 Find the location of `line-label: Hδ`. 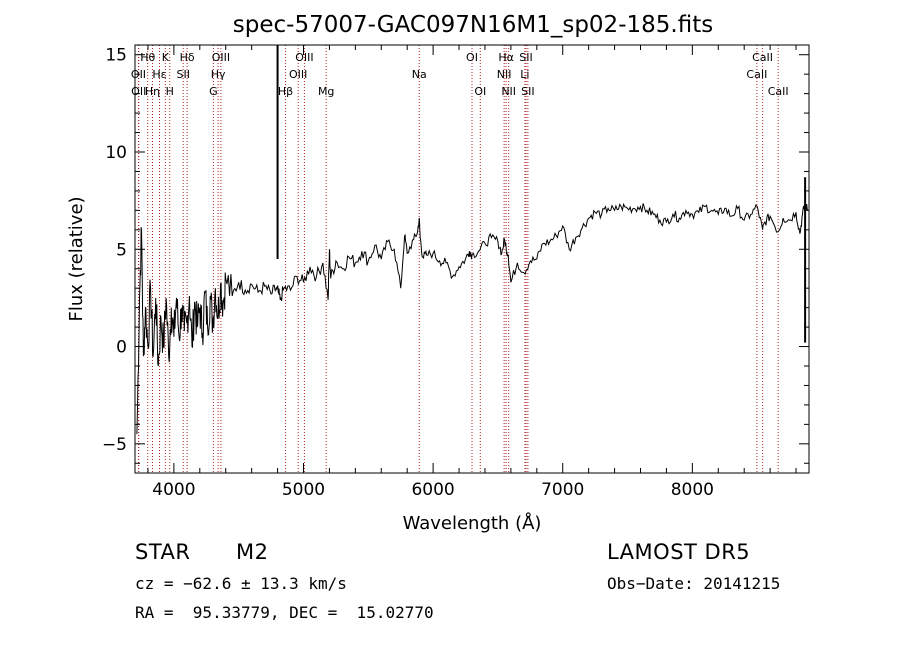

line-label: Hδ is located at coordinates (187, 57).